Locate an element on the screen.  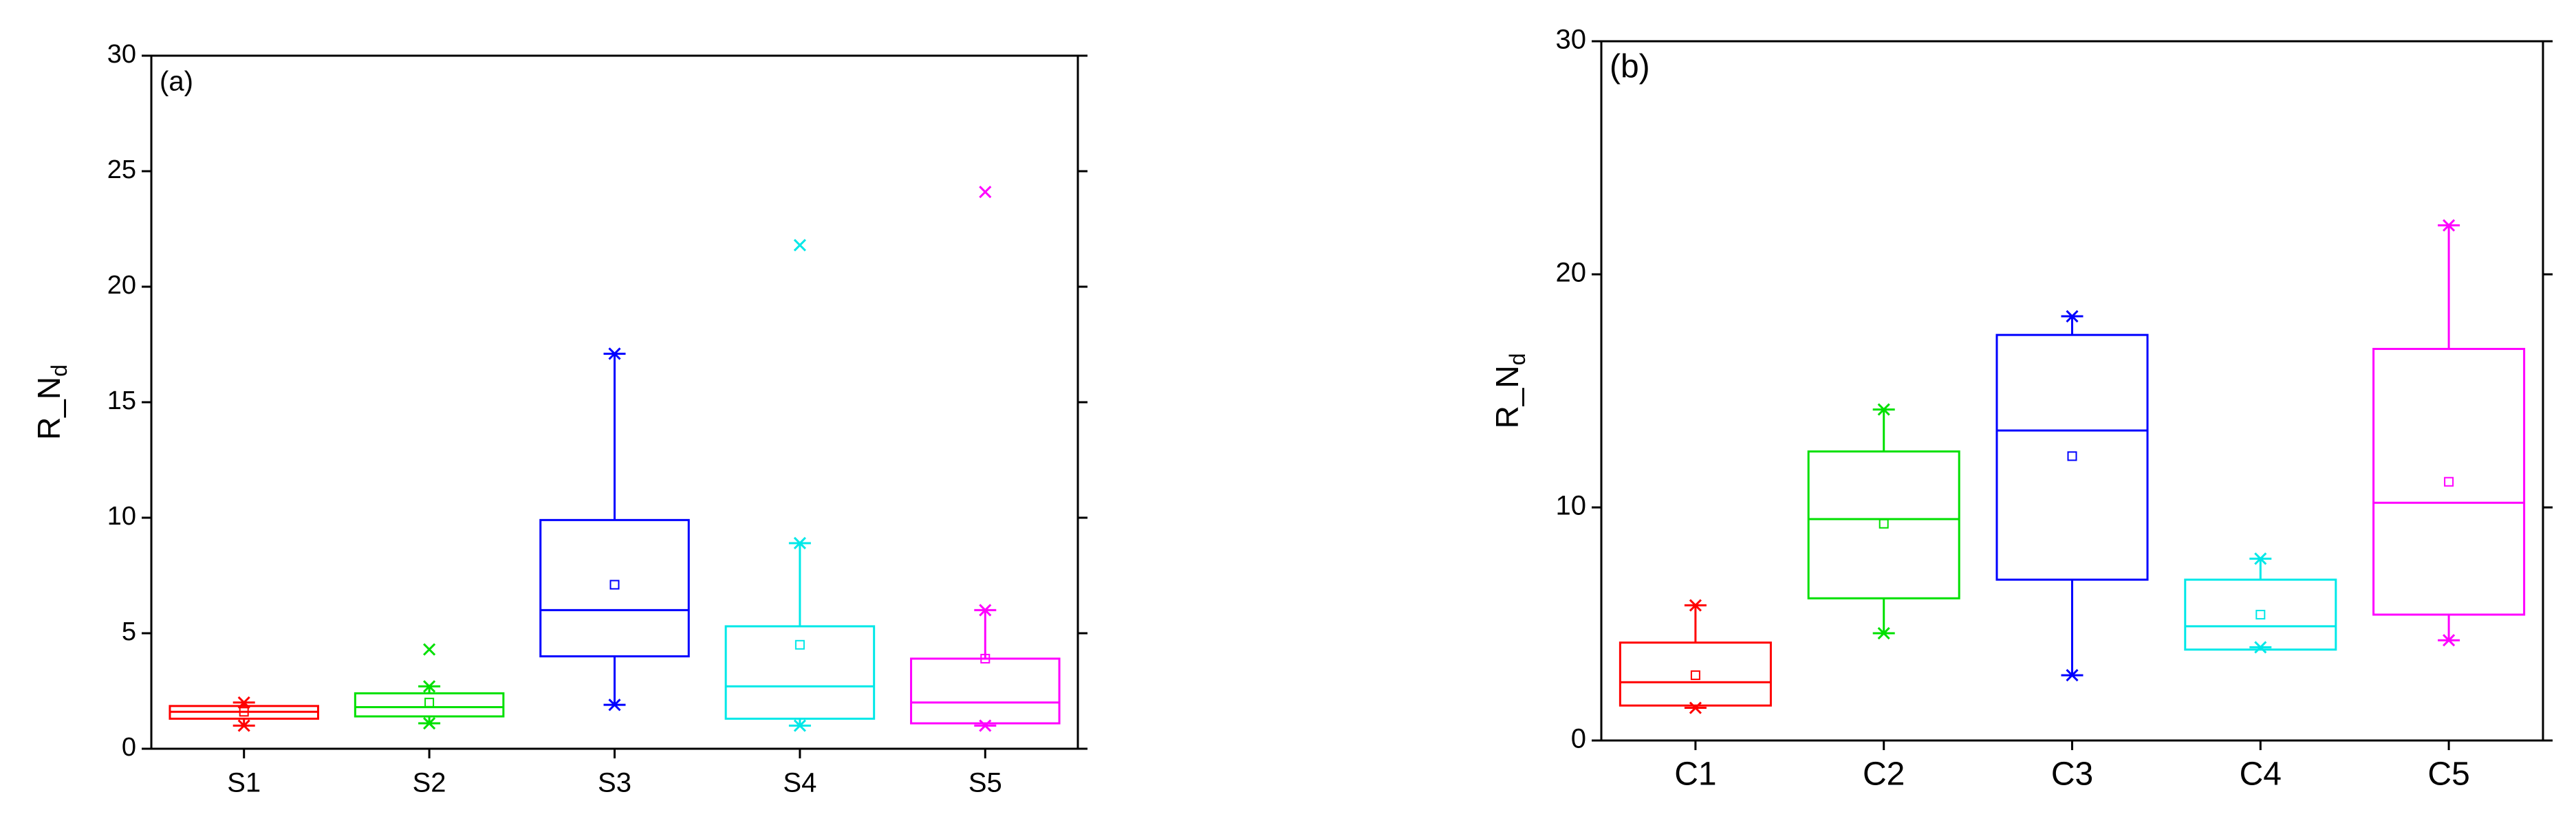
x-tick-label: S1 is located at coordinates (244, 783).